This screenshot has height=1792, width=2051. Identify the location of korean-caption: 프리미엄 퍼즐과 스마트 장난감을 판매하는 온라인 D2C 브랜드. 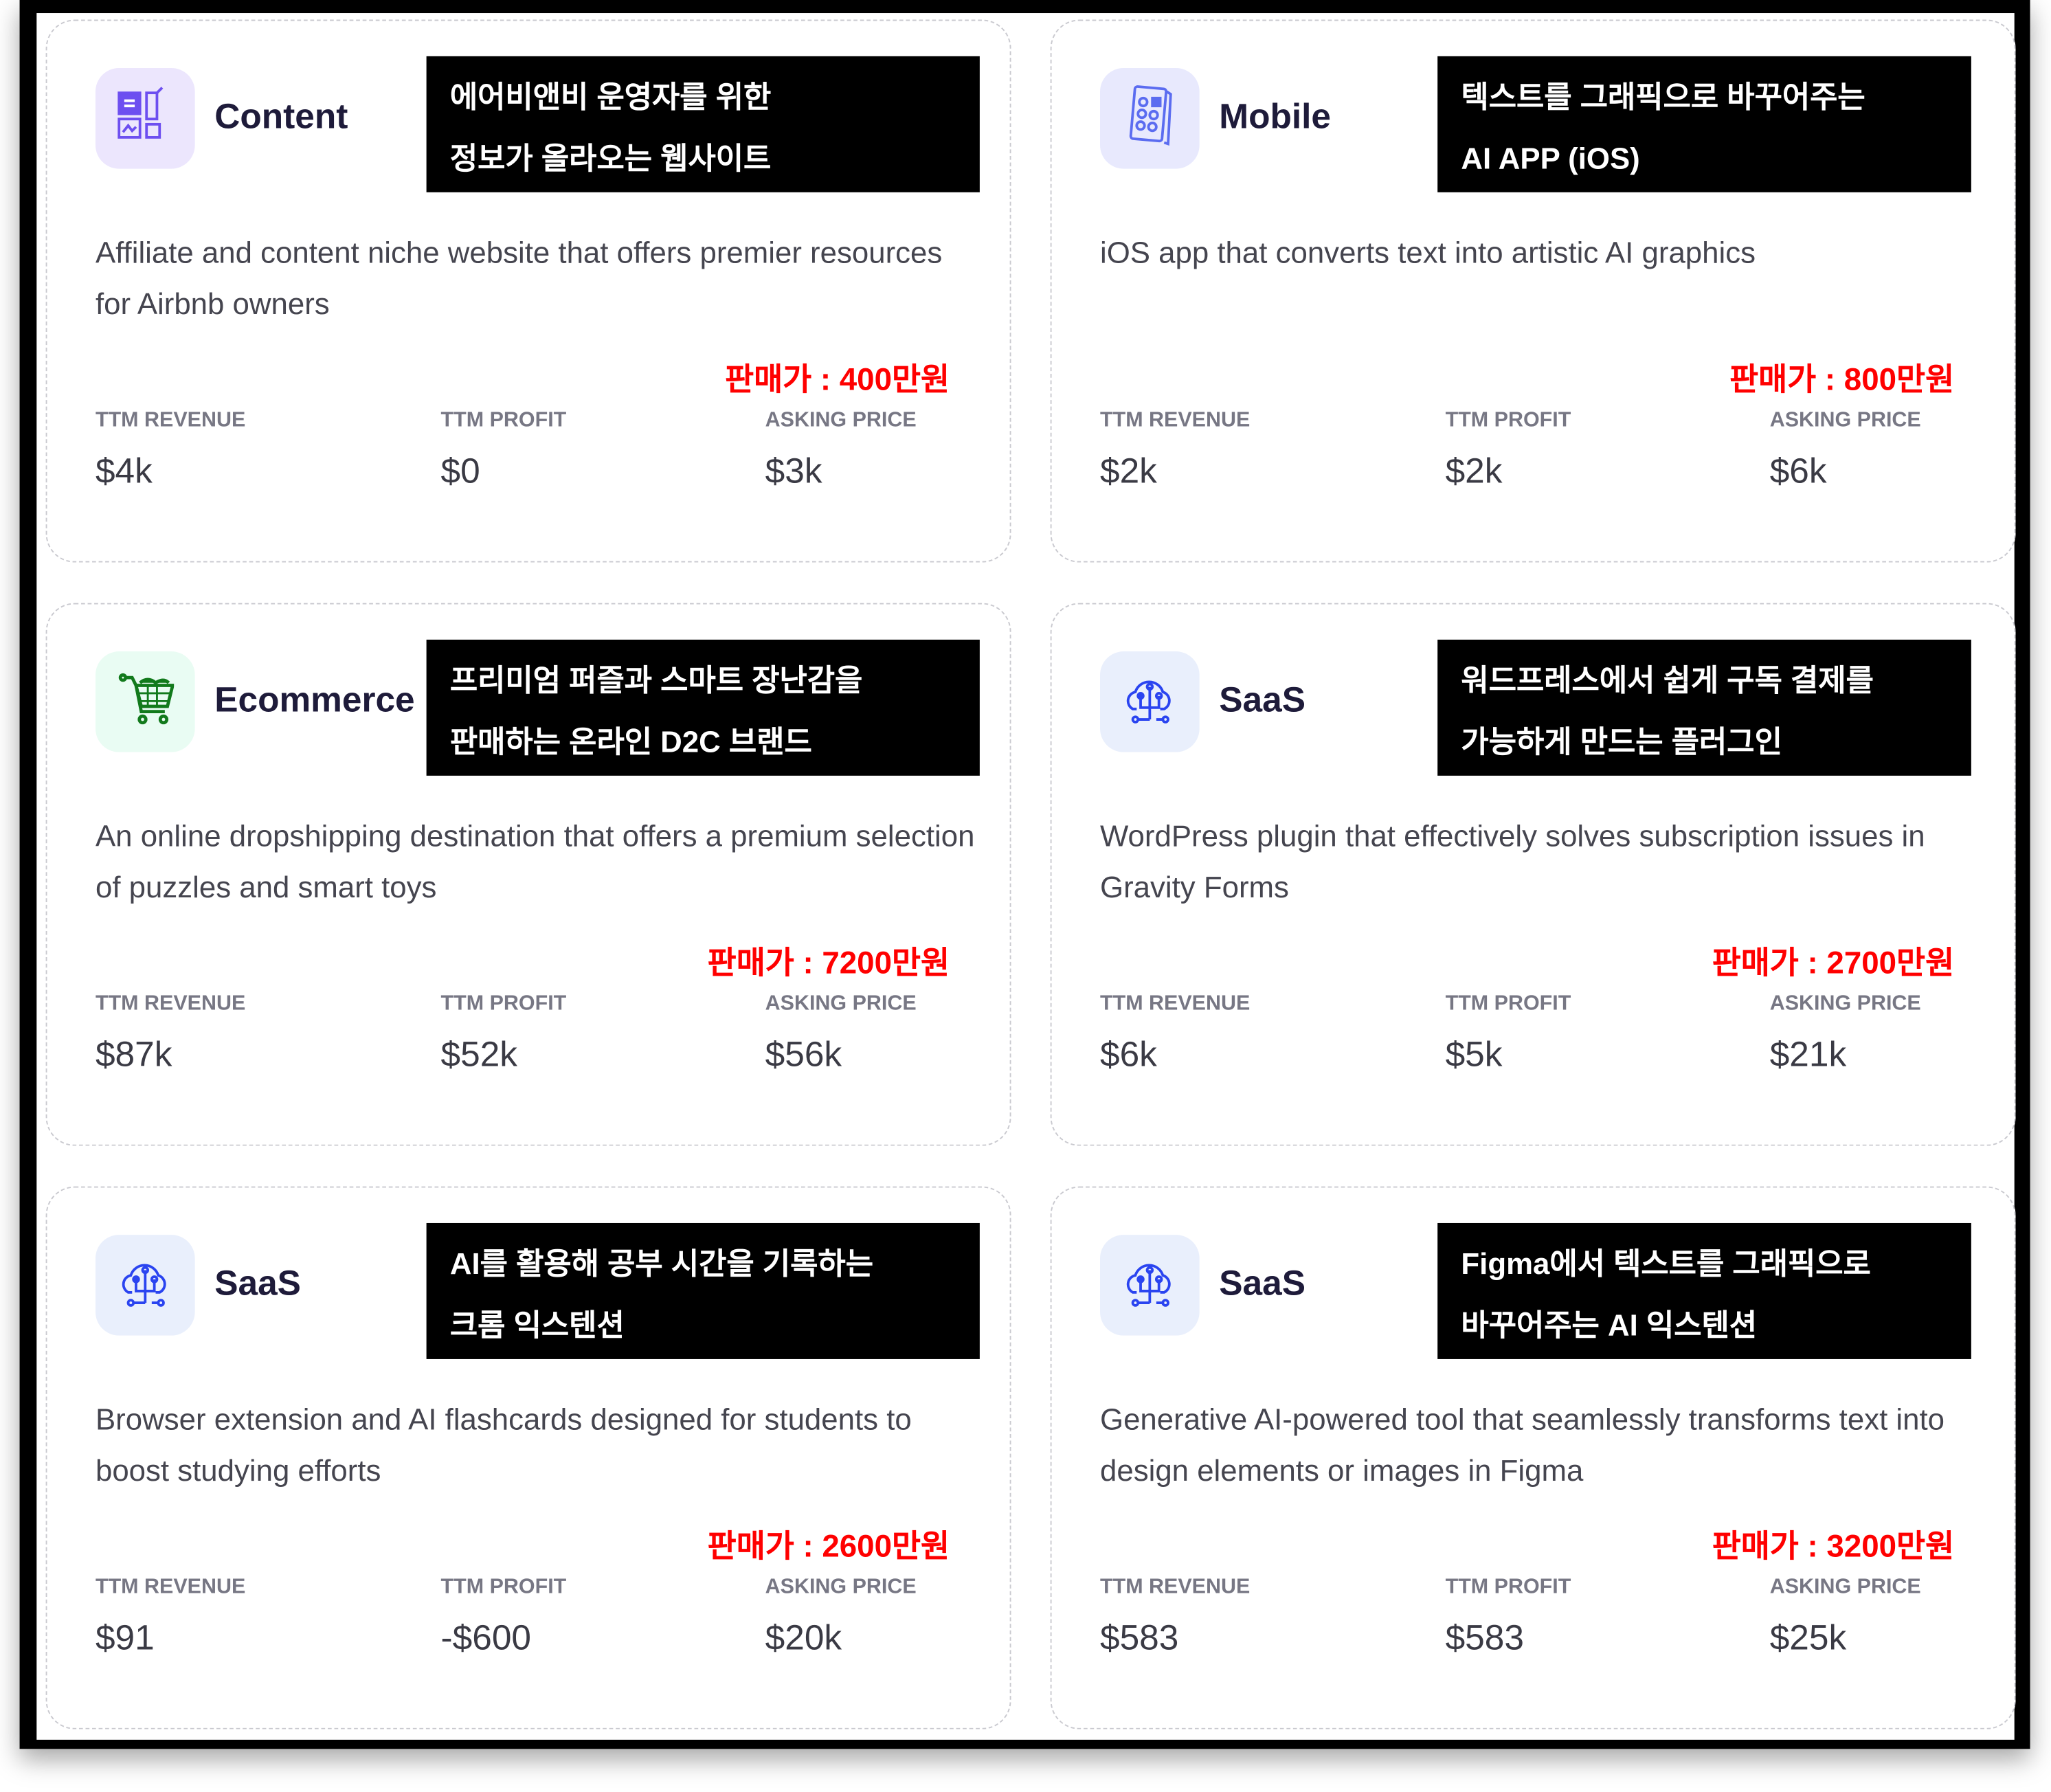
(703, 707).